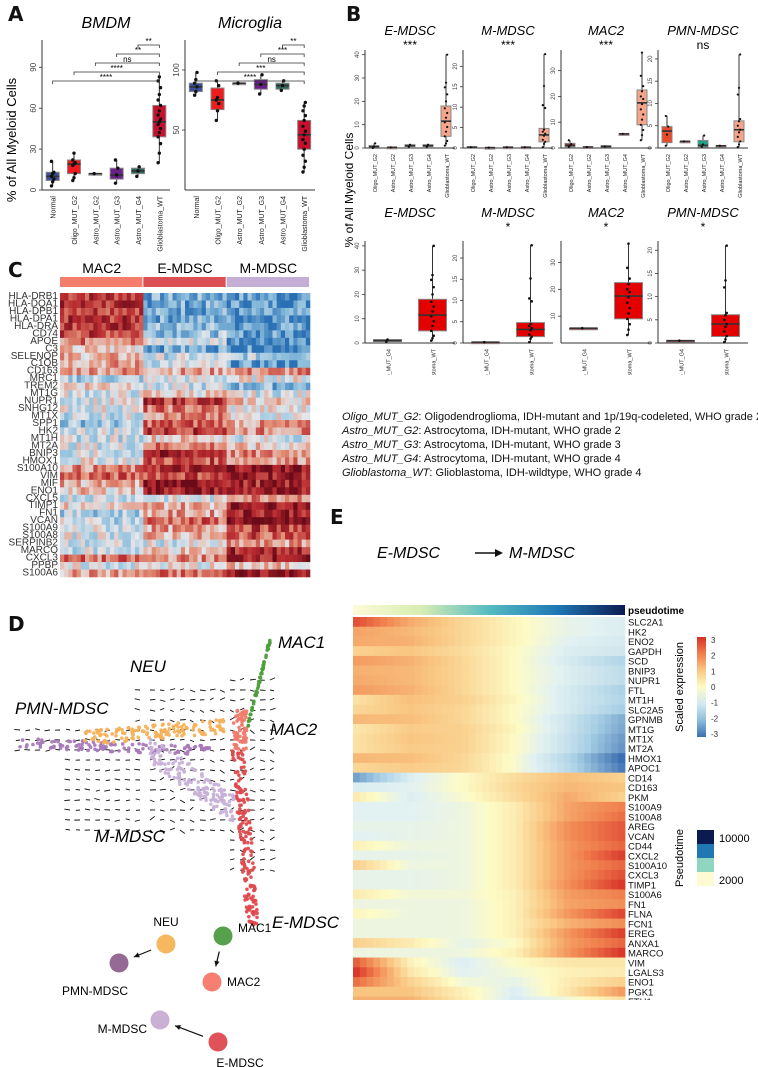  I want to click on cell-point-pmn-mdsc, so click(68, 741).